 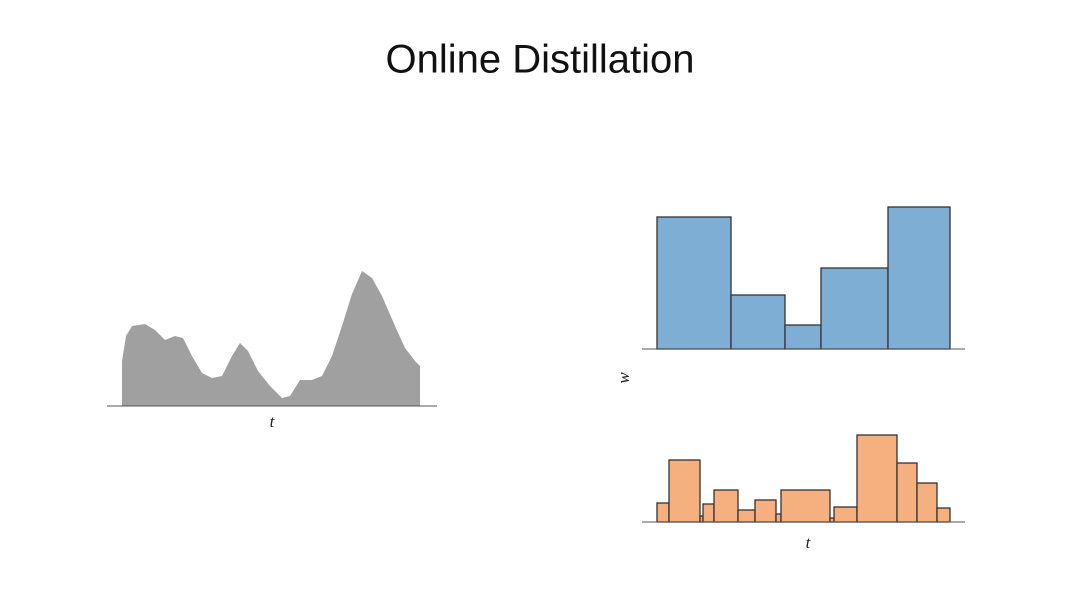 I want to click on slide-title: Online Distillation, so click(x=539, y=60).